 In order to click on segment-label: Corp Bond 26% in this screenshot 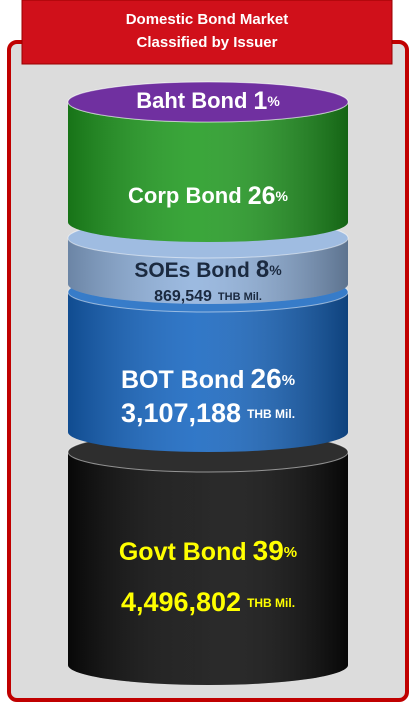, I will do `click(208, 196)`.